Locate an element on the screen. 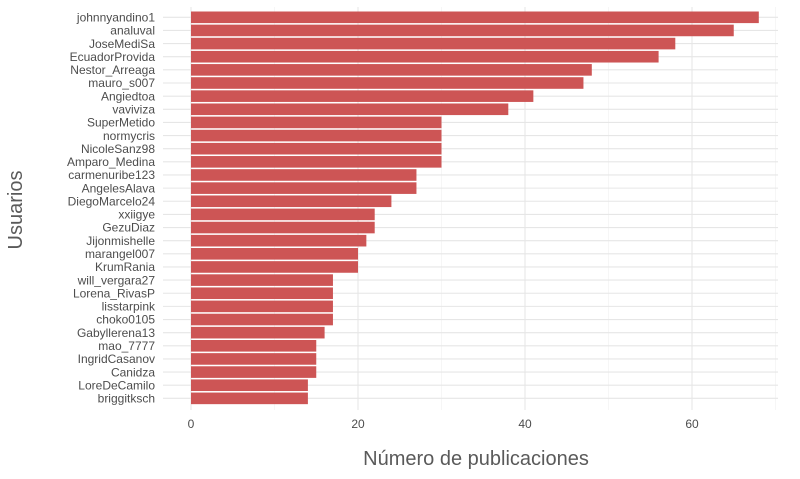 The height and width of the screenshot is (479, 800). y-tick-label: Nestor_Arreaga is located at coordinates (112, 70).